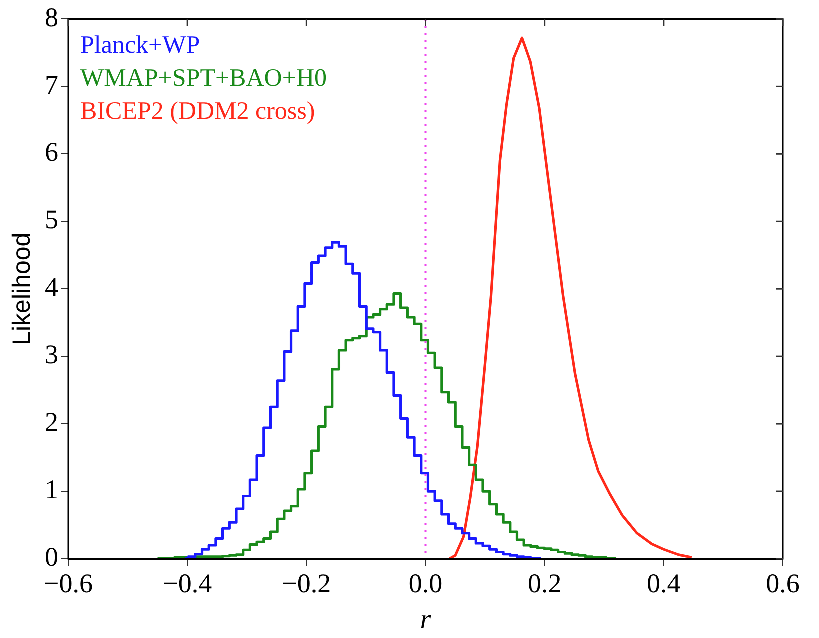 This screenshot has width=819, height=638. I want to click on x-axis-title: r, so click(426, 620).